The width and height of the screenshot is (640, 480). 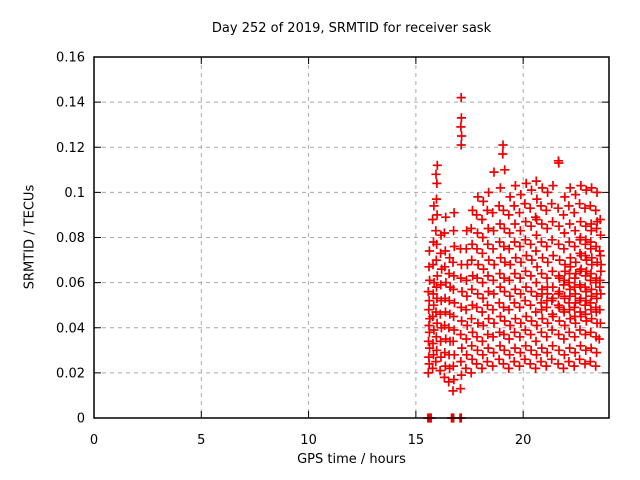 What do you see at coordinates (81, 419) in the screenshot?
I see `y-tick-label: 0` at bounding box center [81, 419].